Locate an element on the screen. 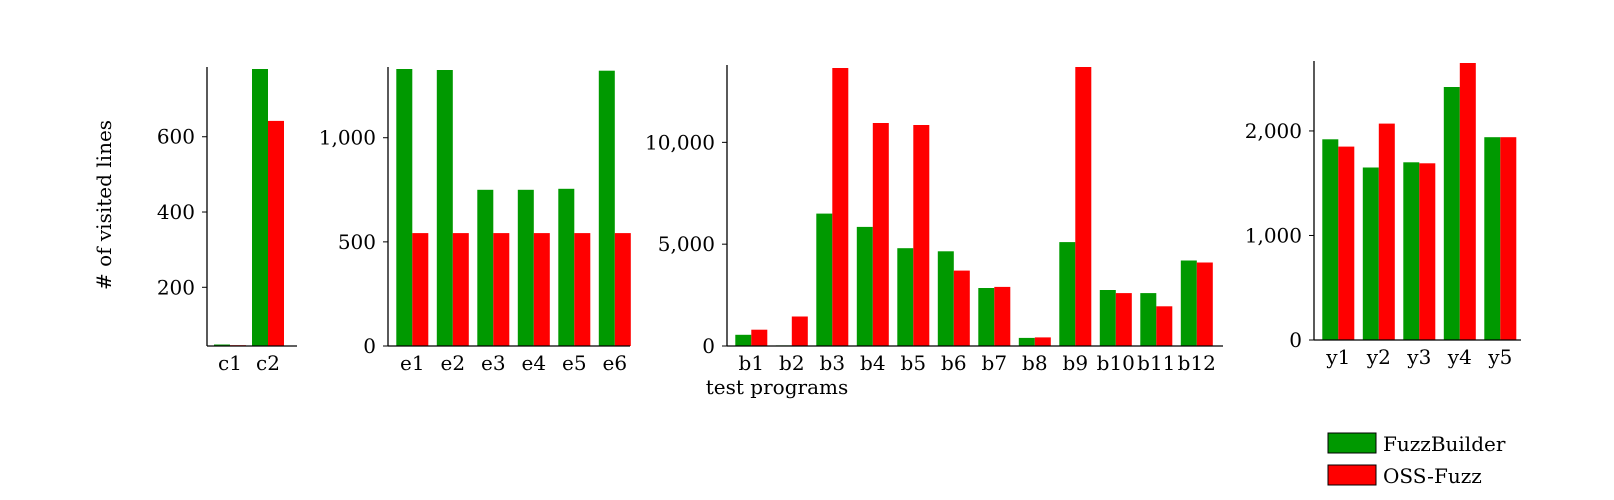 The width and height of the screenshot is (1614, 500). x-tick-label-b8: b8 is located at coordinates (1035, 363).